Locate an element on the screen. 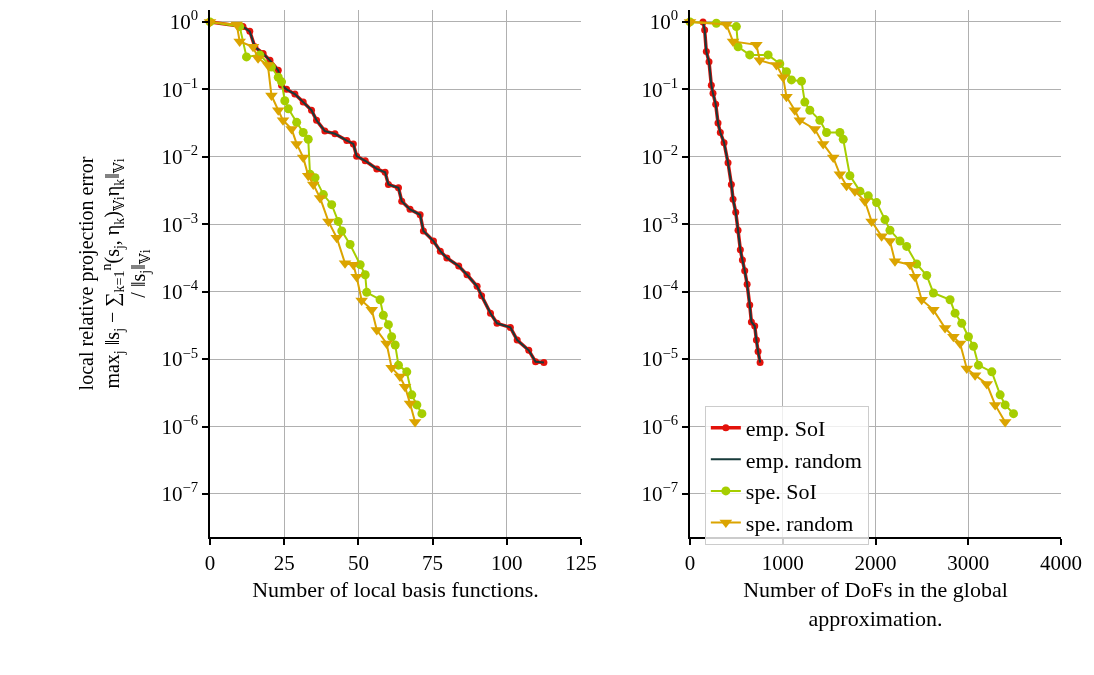 This screenshot has width=1094, height=675. legend-label: spe. random is located at coordinates (799, 524).